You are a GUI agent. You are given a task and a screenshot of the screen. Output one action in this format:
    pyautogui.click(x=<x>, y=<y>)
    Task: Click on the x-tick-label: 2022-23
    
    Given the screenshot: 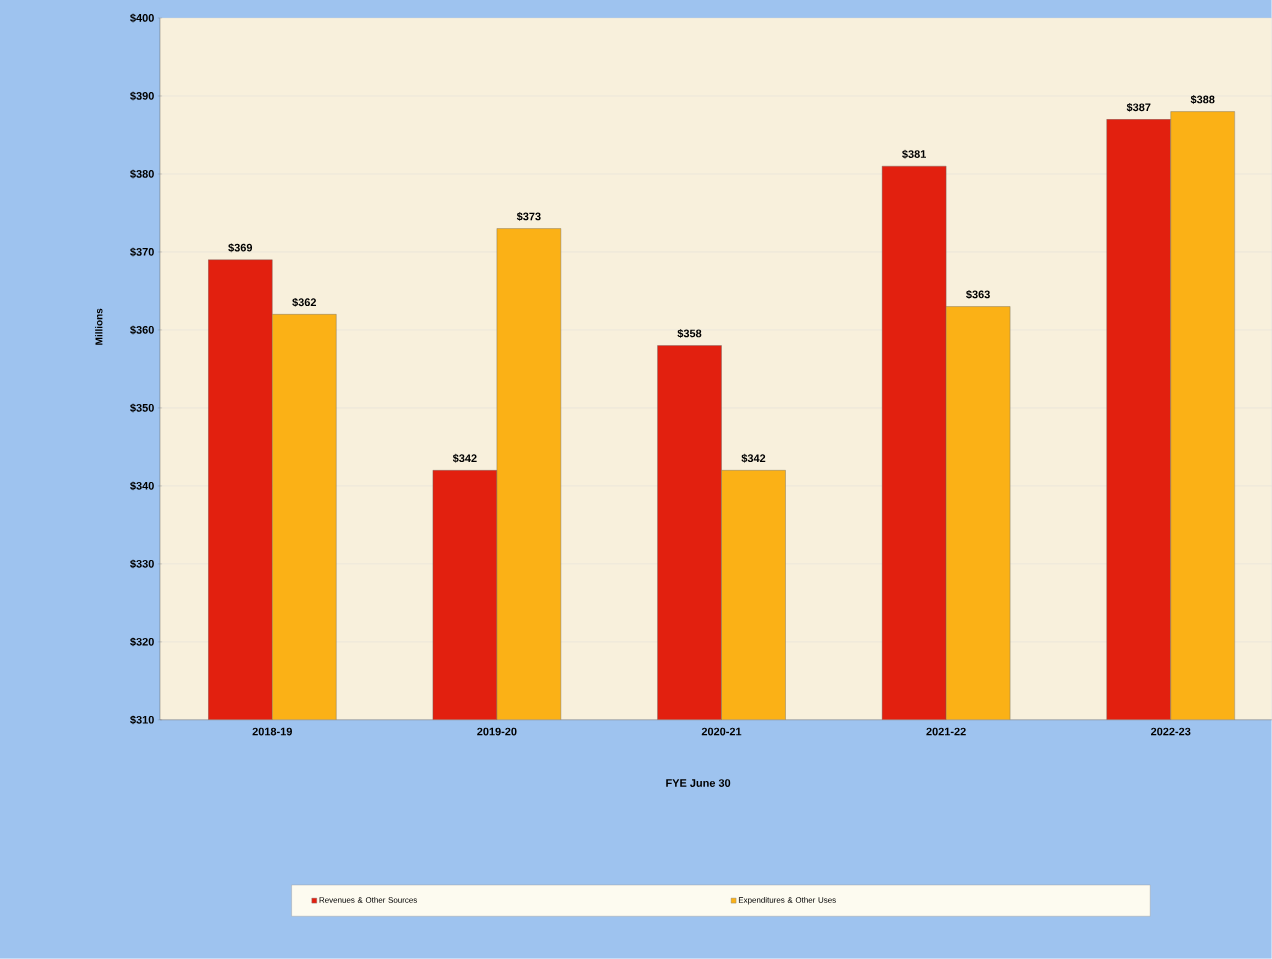 What is the action you would take?
    pyautogui.click(x=1171, y=731)
    